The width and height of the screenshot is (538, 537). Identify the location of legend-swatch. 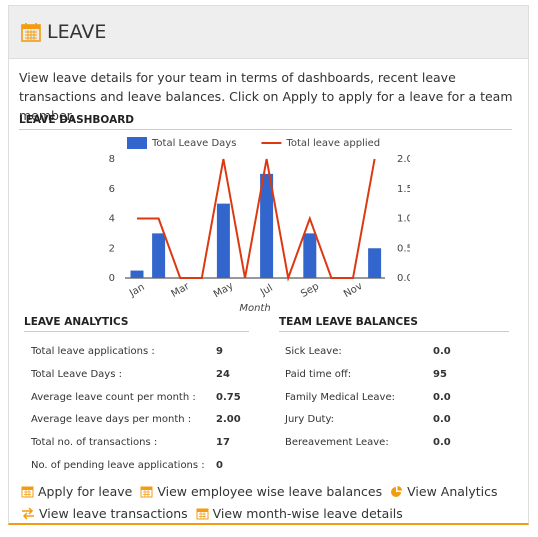
(137, 143).